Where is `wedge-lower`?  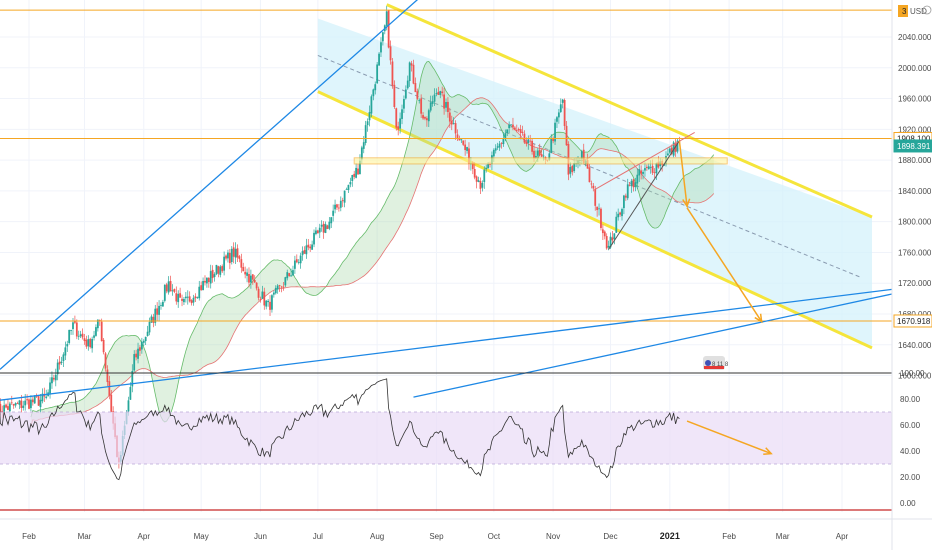
wedge-lower is located at coordinates (644, 195).